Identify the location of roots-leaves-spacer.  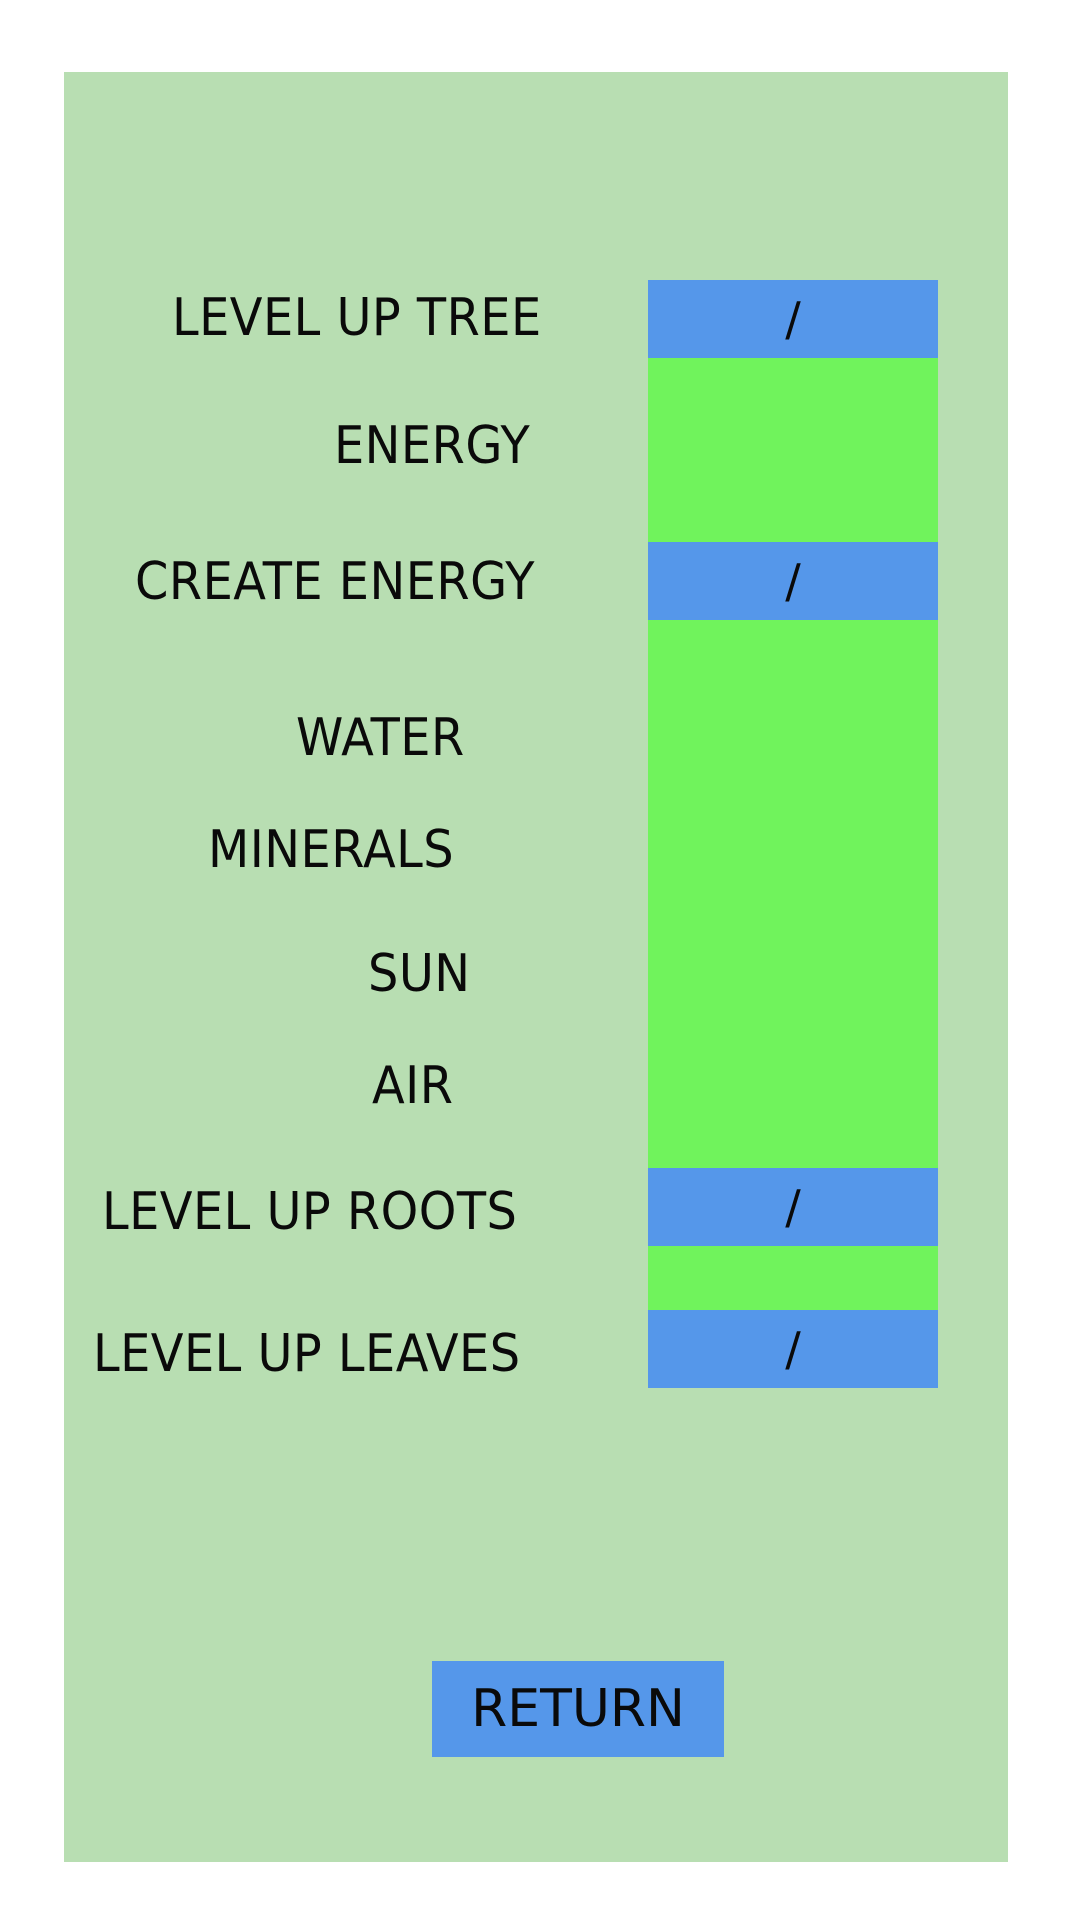
(793, 1278).